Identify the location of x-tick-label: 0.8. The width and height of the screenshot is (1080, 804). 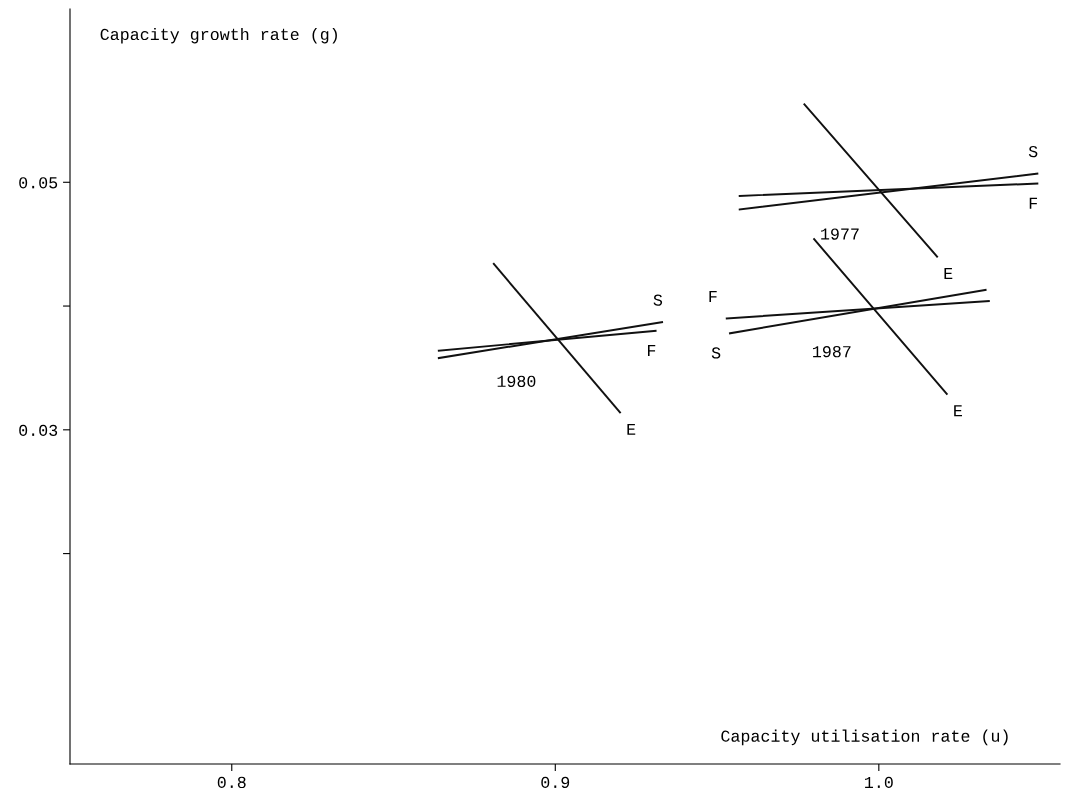
(231, 782).